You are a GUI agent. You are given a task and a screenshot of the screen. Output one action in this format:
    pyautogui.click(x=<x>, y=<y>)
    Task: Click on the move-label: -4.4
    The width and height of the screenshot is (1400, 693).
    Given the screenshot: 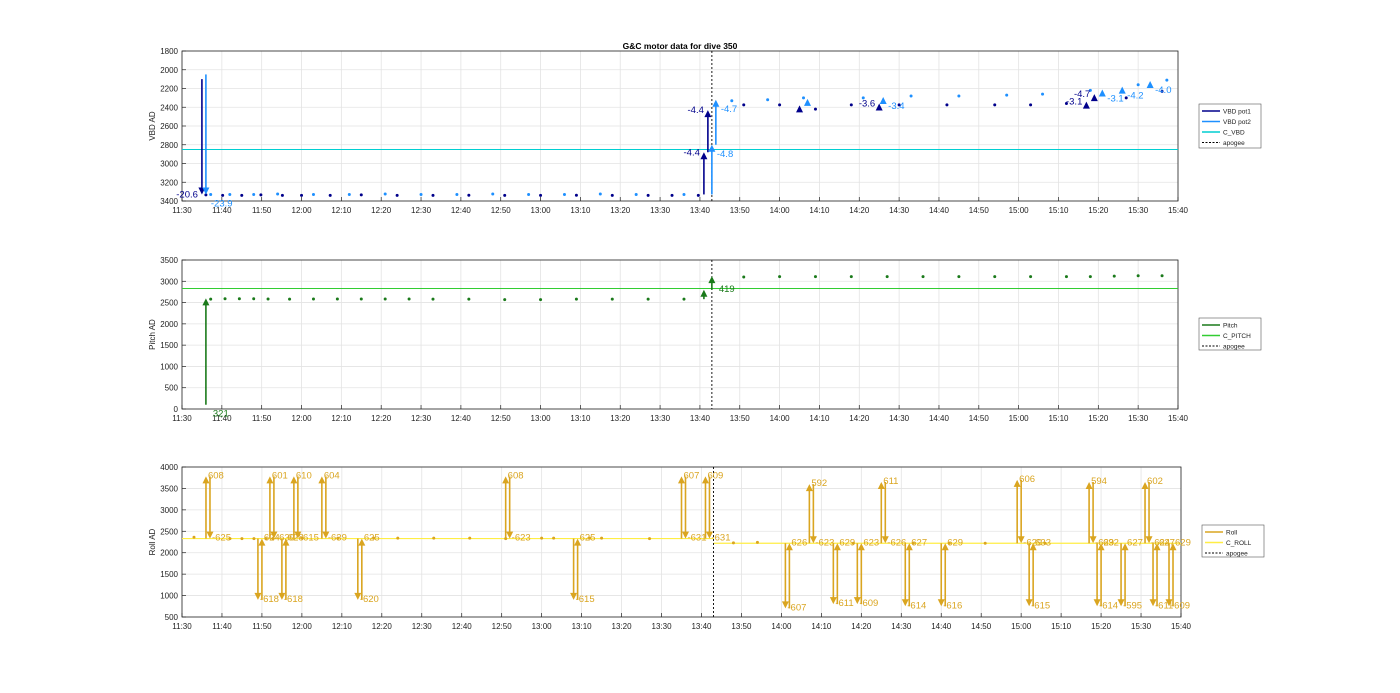 What is the action you would take?
    pyautogui.click(x=696, y=110)
    